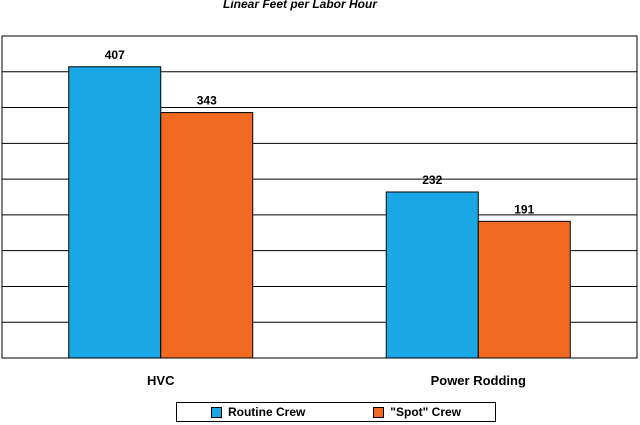 This screenshot has width=640, height=425. What do you see at coordinates (336, 380) in the screenshot?
I see `category-labels: HVC Power Rodding` at bounding box center [336, 380].